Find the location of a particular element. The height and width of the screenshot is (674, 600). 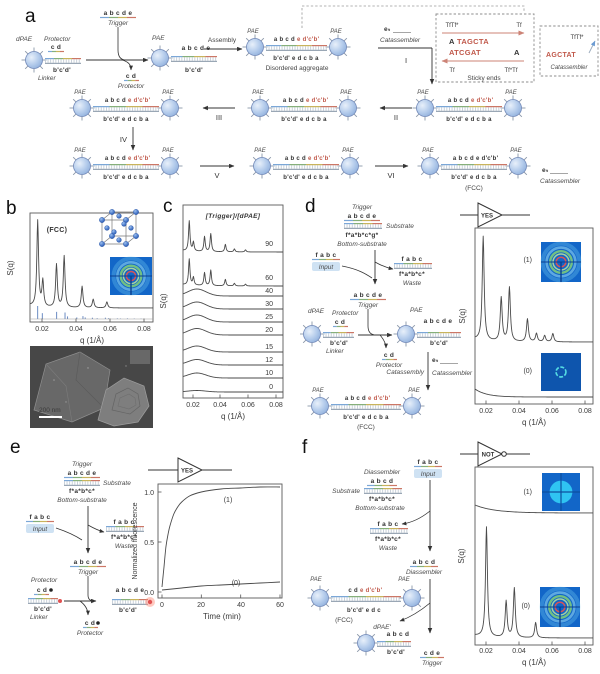

panel-letter: e is located at coordinates (15, 447).